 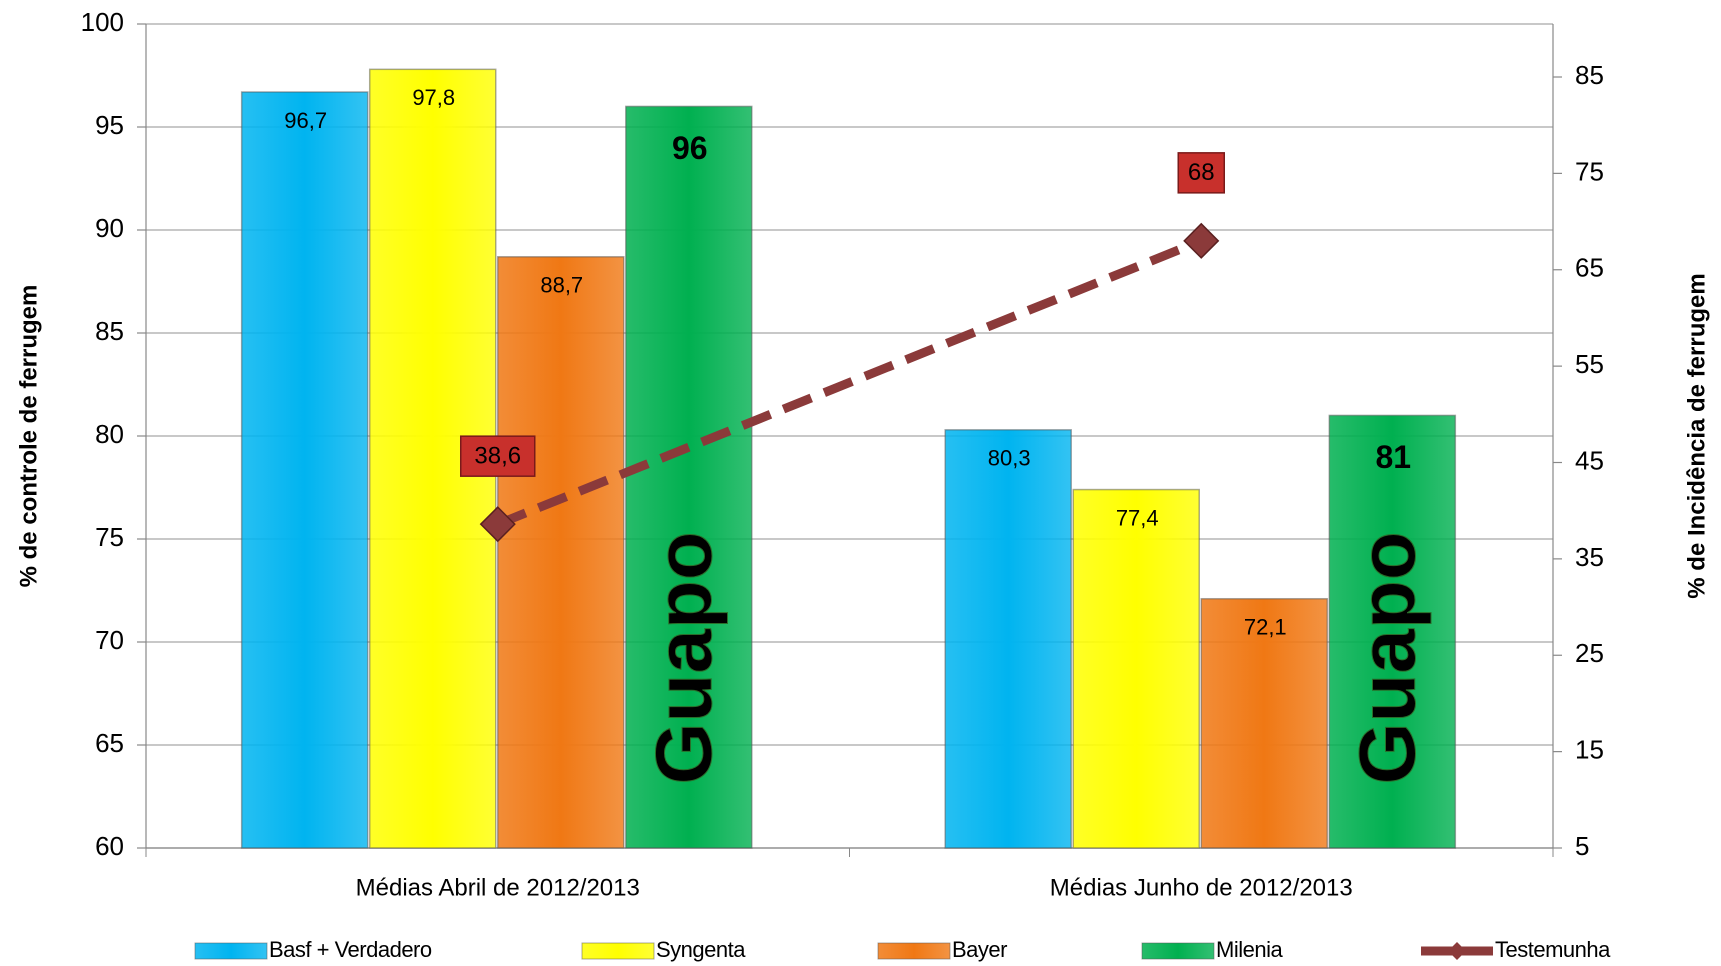 I want to click on y-tick-label: 95, so click(x=109, y=125).